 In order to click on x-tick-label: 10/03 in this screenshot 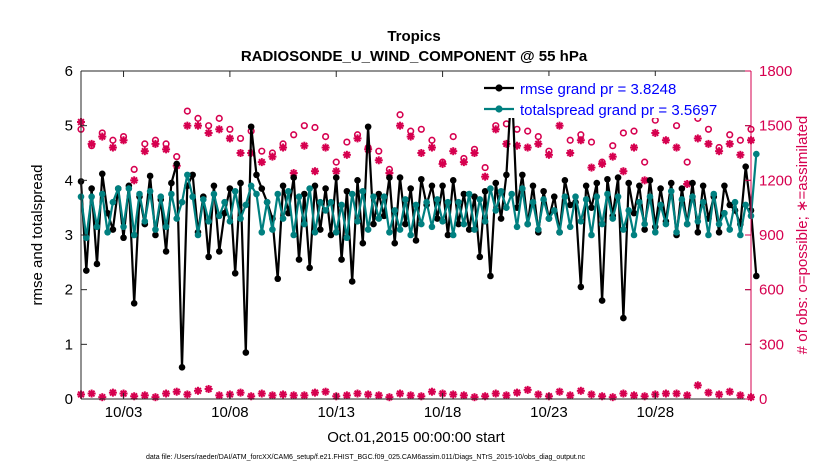, I will do `click(124, 412)`.